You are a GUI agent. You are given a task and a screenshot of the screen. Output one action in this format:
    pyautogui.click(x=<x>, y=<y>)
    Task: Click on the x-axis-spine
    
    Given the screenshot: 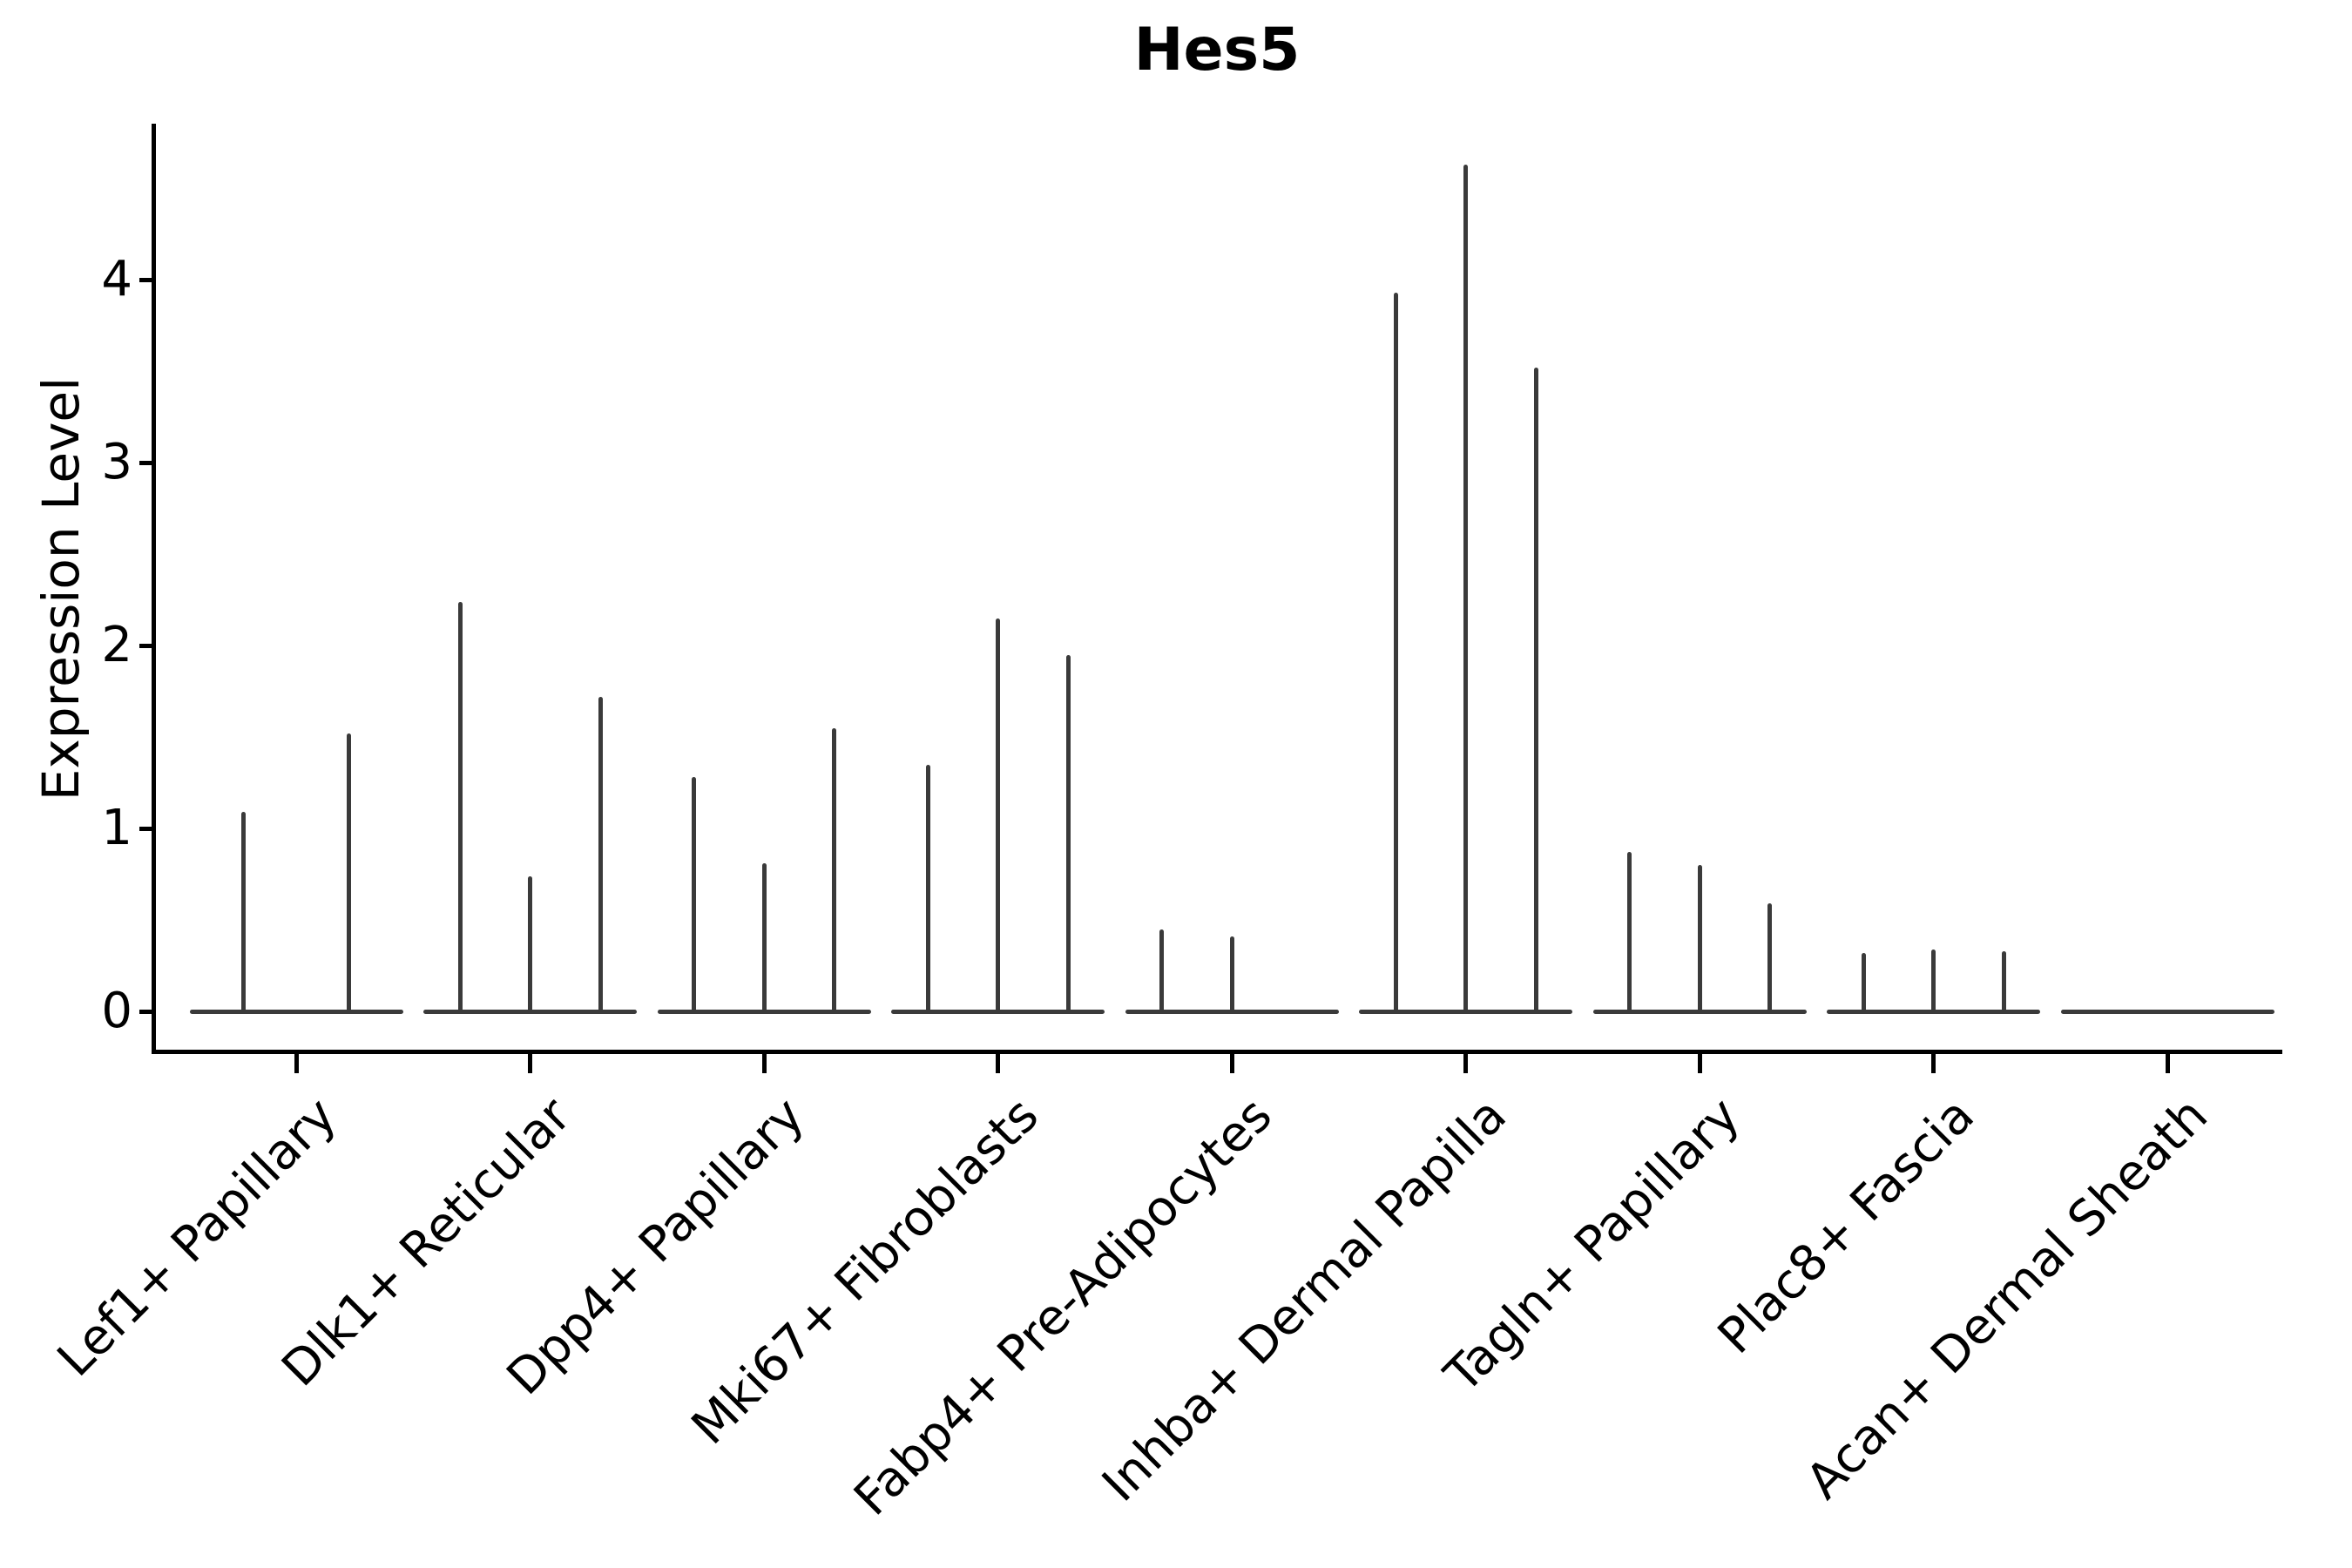 What is the action you would take?
    pyautogui.click(x=1217, y=1052)
    